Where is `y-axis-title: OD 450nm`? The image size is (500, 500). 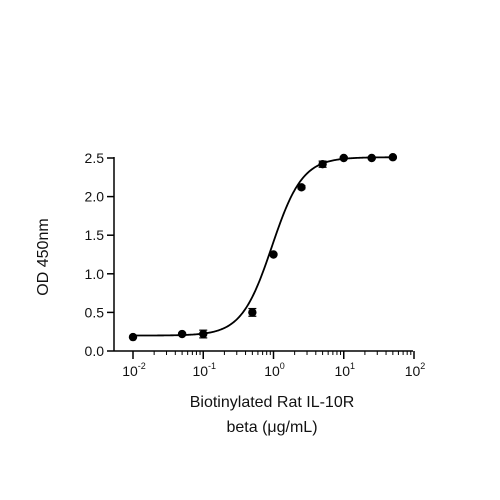 y-axis-title: OD 450nm is located at coordinates (43, 256).